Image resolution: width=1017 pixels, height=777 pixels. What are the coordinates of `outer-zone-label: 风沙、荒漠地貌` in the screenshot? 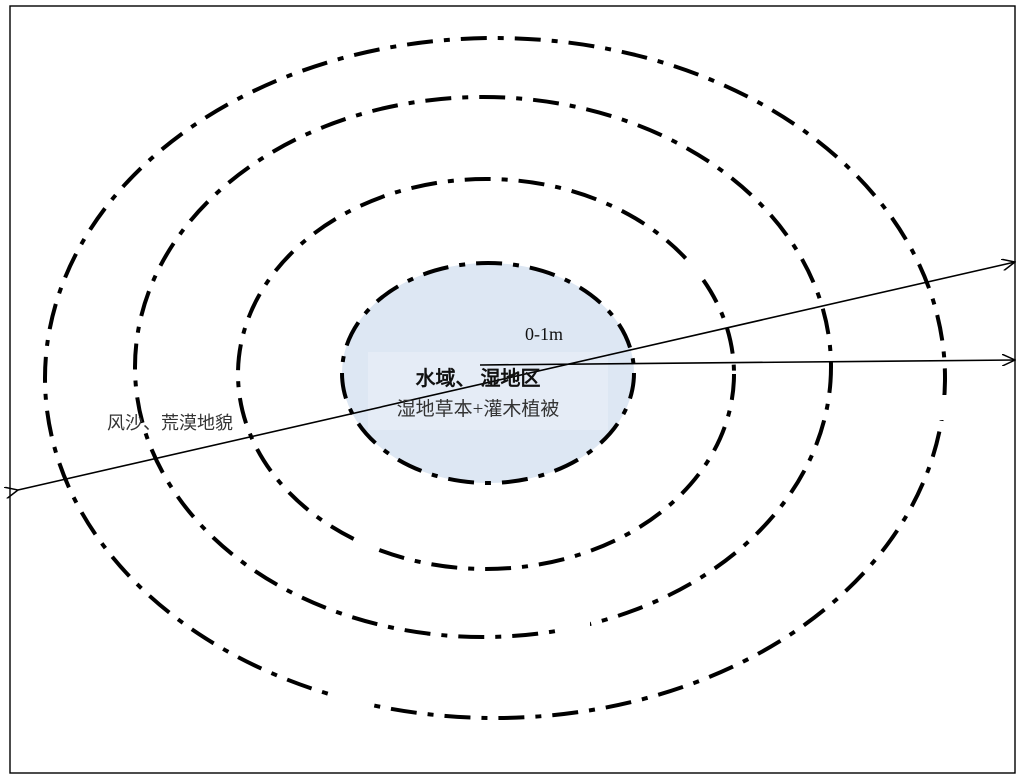 It's located at (170, 423).